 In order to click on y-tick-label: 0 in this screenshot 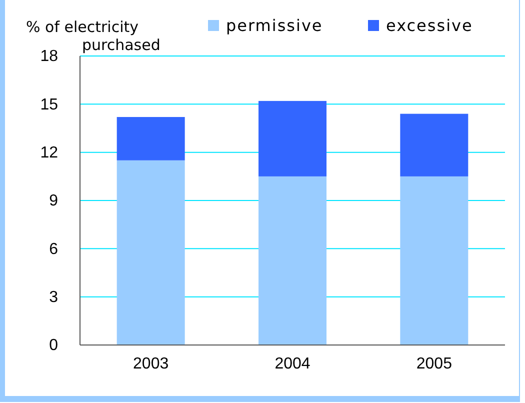, I will do `click(53, 345)`.